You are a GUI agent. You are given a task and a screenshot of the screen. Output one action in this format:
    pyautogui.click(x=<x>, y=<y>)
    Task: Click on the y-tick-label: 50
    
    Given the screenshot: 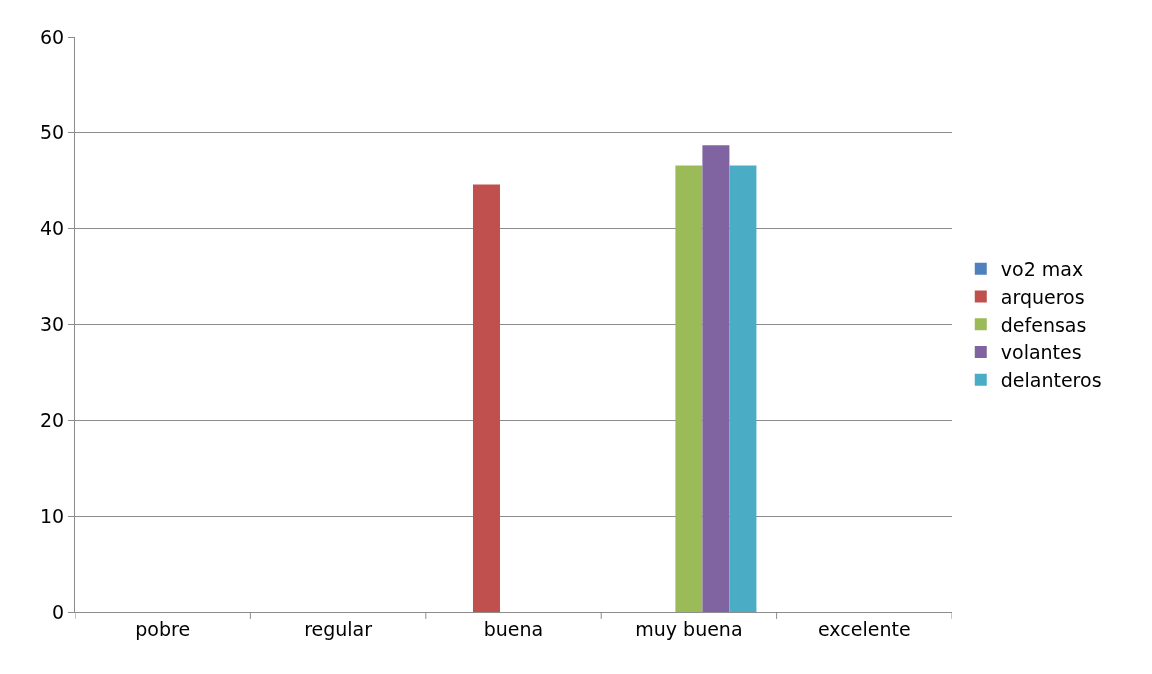 What is the action you would take?
    pyautogui.click(x=52, y=132)
    